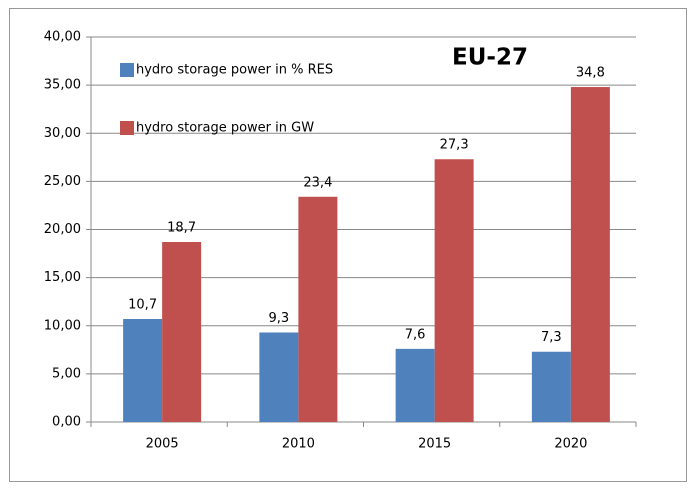 The image size is (696, 489). I want to click on value-label: 18,7, so click(181, 228).